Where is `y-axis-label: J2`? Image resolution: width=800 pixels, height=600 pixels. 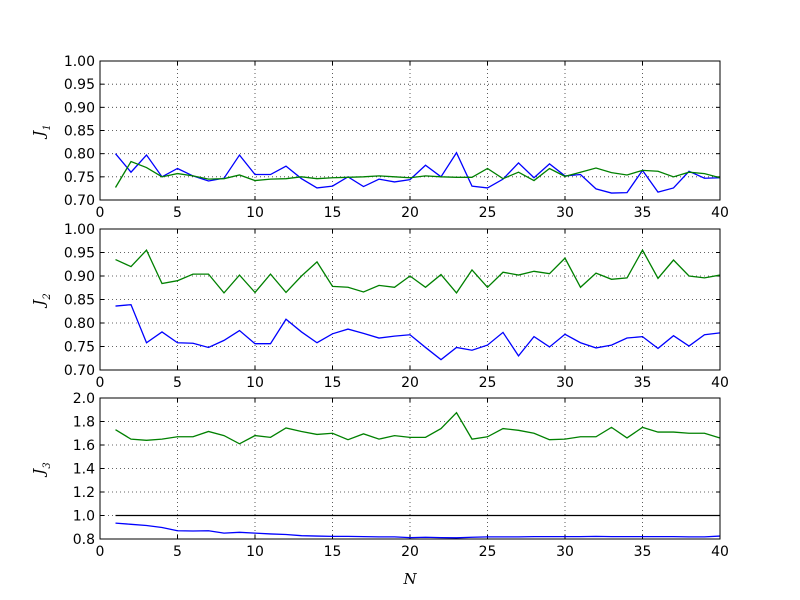
y-axis-label: J2 is located at coordinates (41, 300).